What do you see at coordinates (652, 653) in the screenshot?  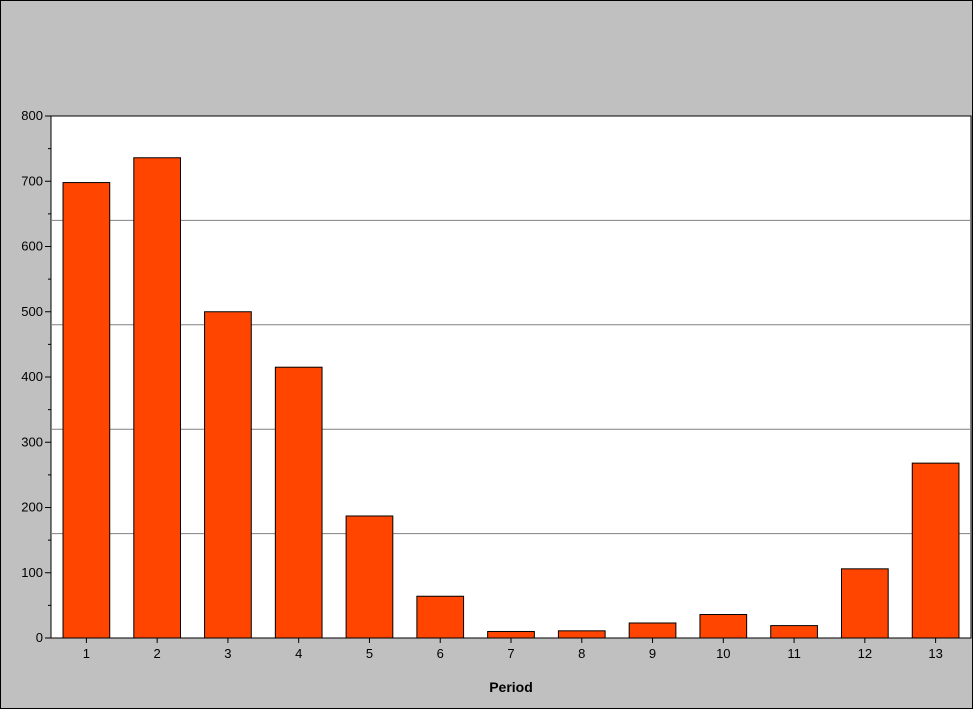 I see `x-tick-label: 9` at bounding box center [652, 653].